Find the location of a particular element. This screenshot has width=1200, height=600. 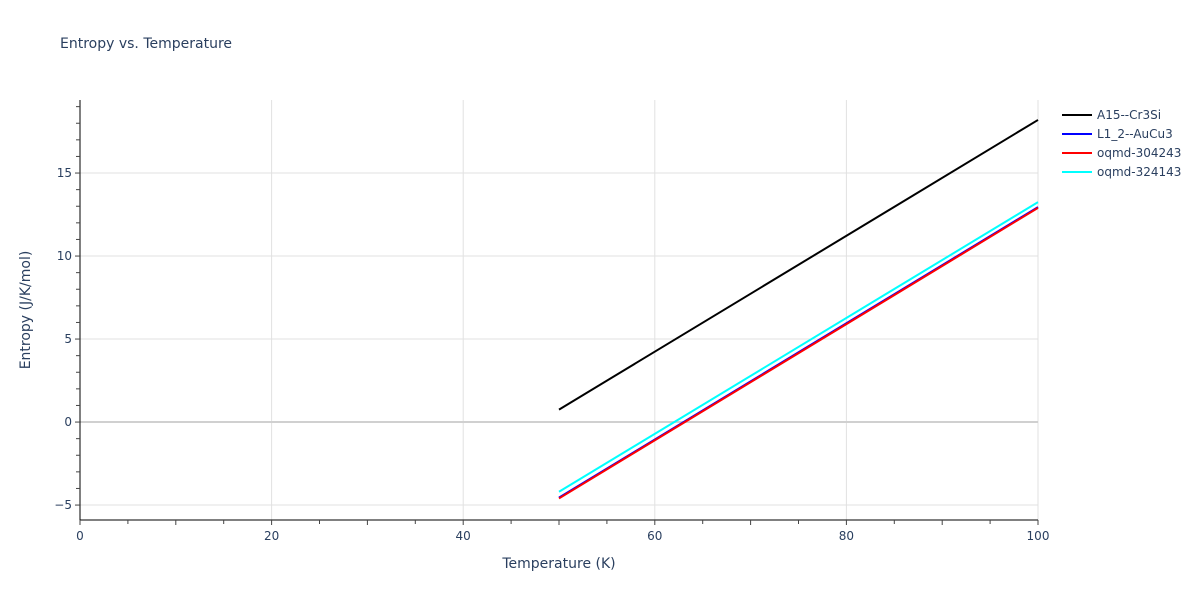

legend-item: oqmd-324143 is located at coordinates (1121, 172).